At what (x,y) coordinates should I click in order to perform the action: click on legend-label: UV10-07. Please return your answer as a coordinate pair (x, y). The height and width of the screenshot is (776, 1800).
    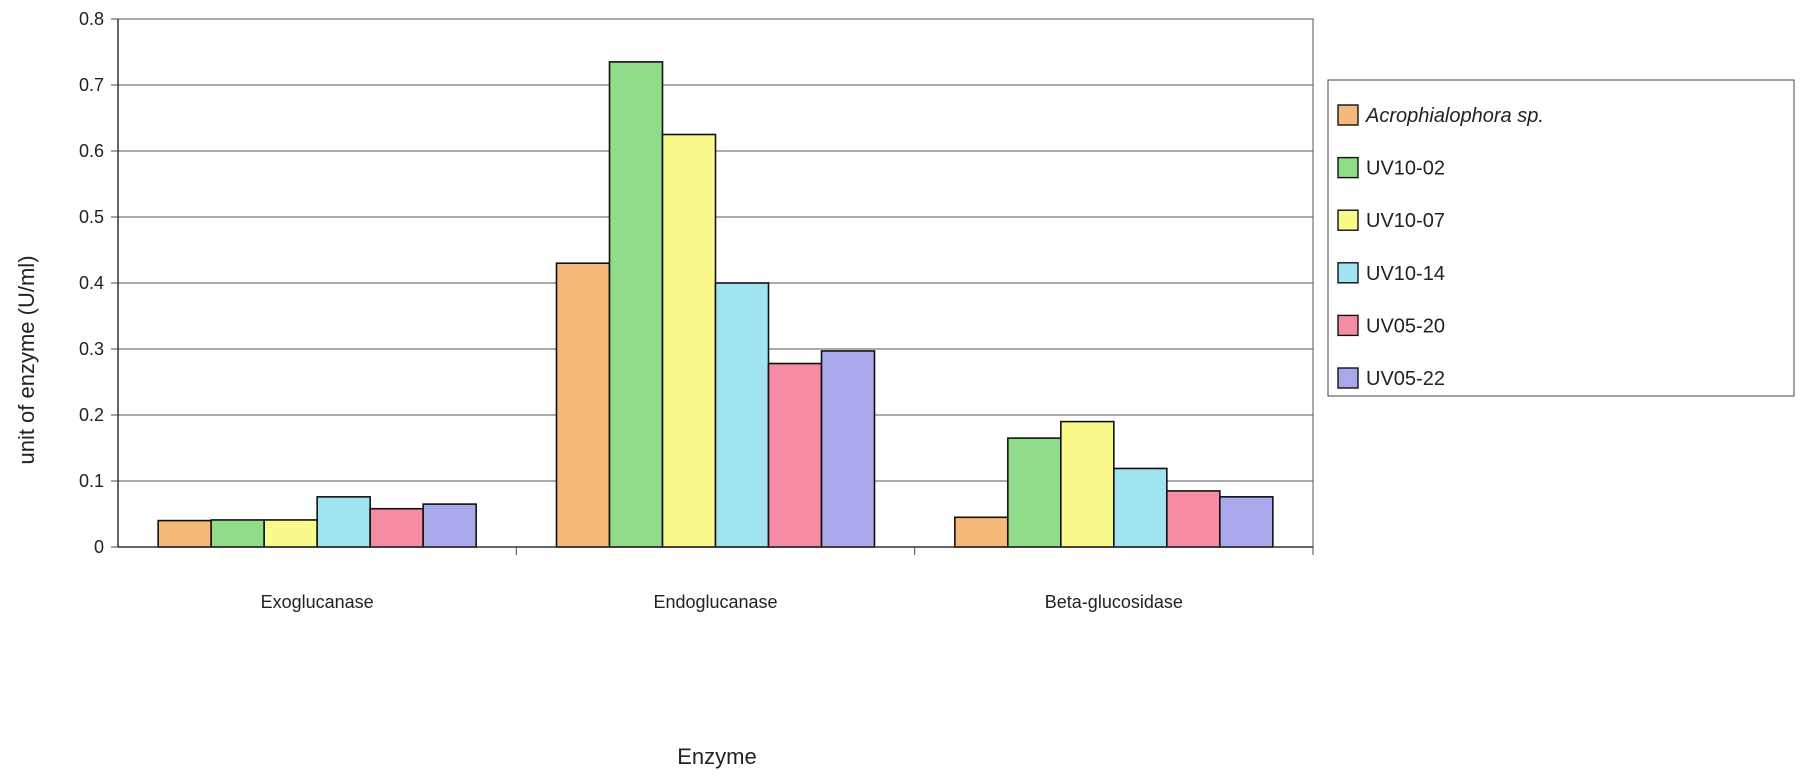
    Looking at the image, I should click on (1405, 221).